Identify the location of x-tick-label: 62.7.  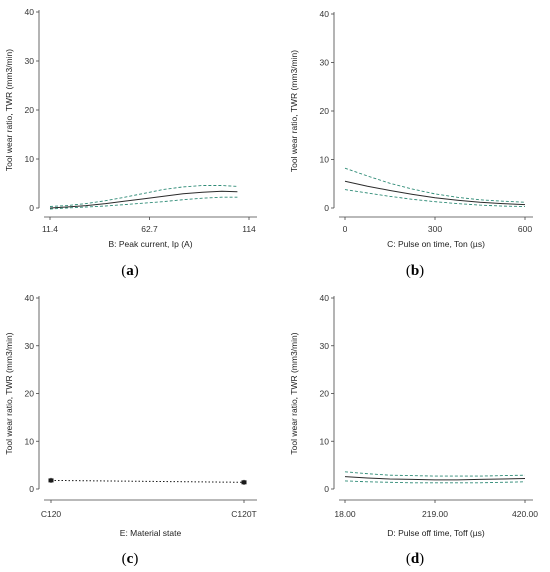
(149, 229).